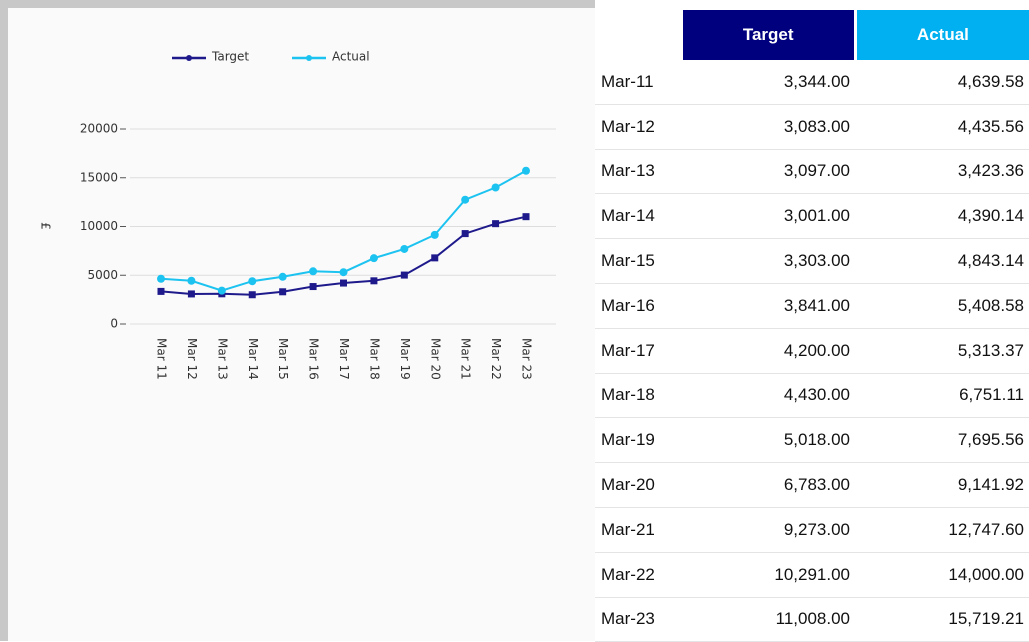  What do you see at coordinates (222, 359) in the screenshot?
I see `x-tick-label: Mar 13` at bounding box center [222, 359].